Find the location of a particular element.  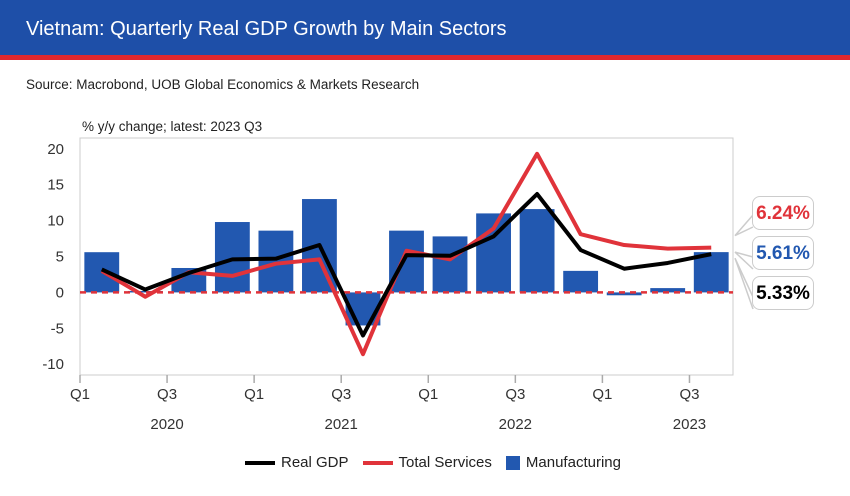

year-label: 2023 is located at coordinates (689, 424).